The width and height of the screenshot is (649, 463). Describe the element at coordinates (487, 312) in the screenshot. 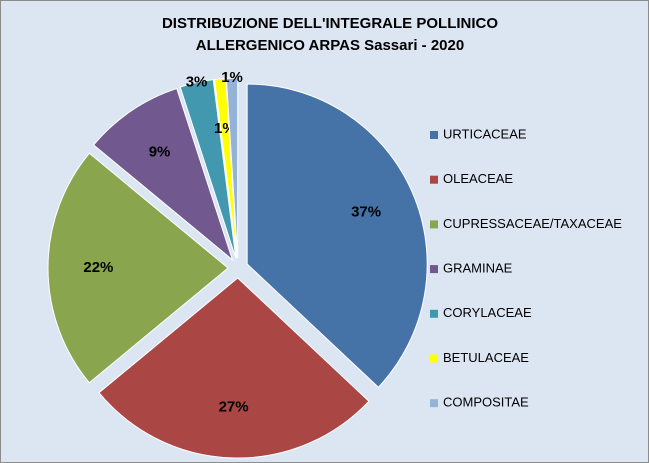

I see `legend-label: CORYLACEAE` at that location.